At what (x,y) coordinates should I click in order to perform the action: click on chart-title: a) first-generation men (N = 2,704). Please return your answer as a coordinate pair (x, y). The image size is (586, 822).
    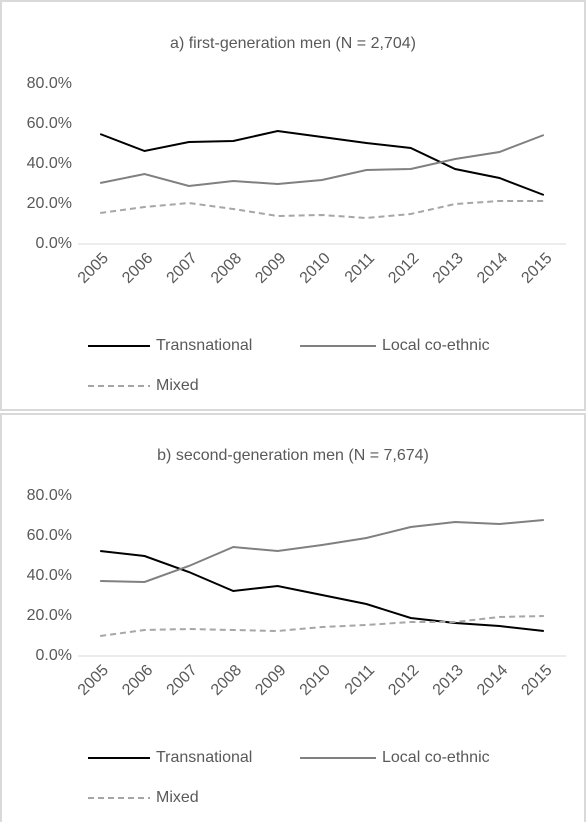
    Looking at the image, I should click on (293, 43).